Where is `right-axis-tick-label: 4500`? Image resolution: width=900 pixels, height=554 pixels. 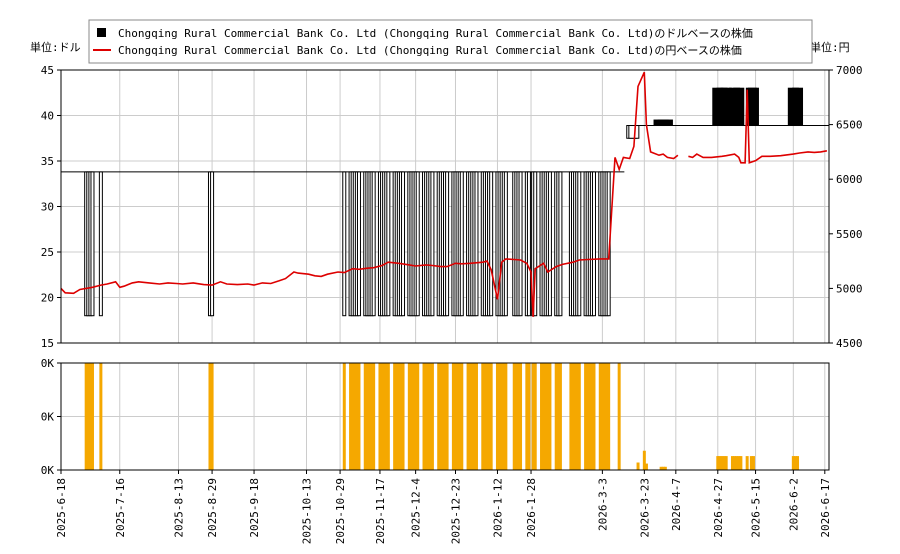
right-axis-tick-label: 4500 is located at coordinates (849, 343).